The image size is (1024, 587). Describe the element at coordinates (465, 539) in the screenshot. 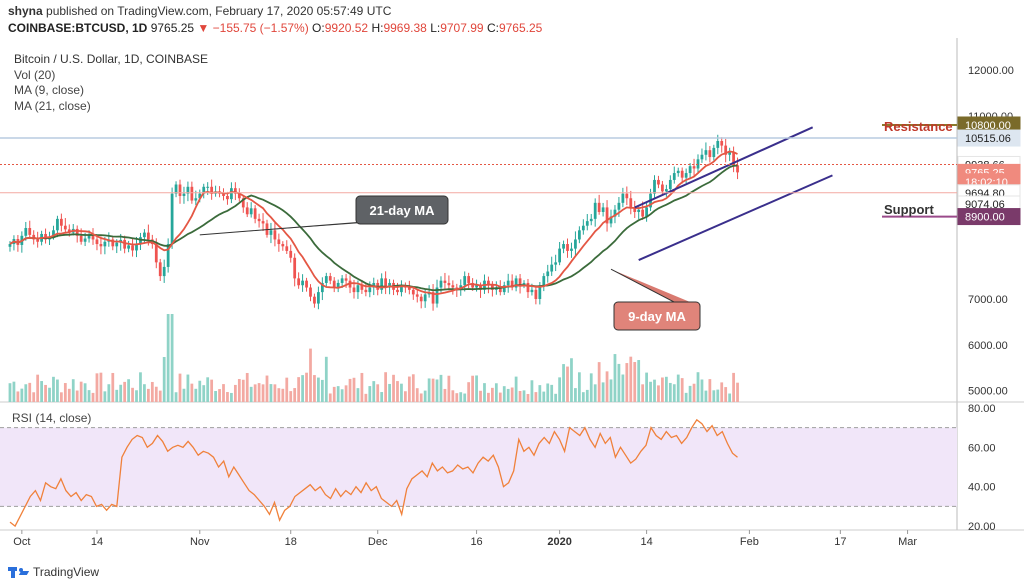

I see `x-axis: Oct 14 Nov 18 Dec 16 2020 14 Feb 17 Mar` at that location.